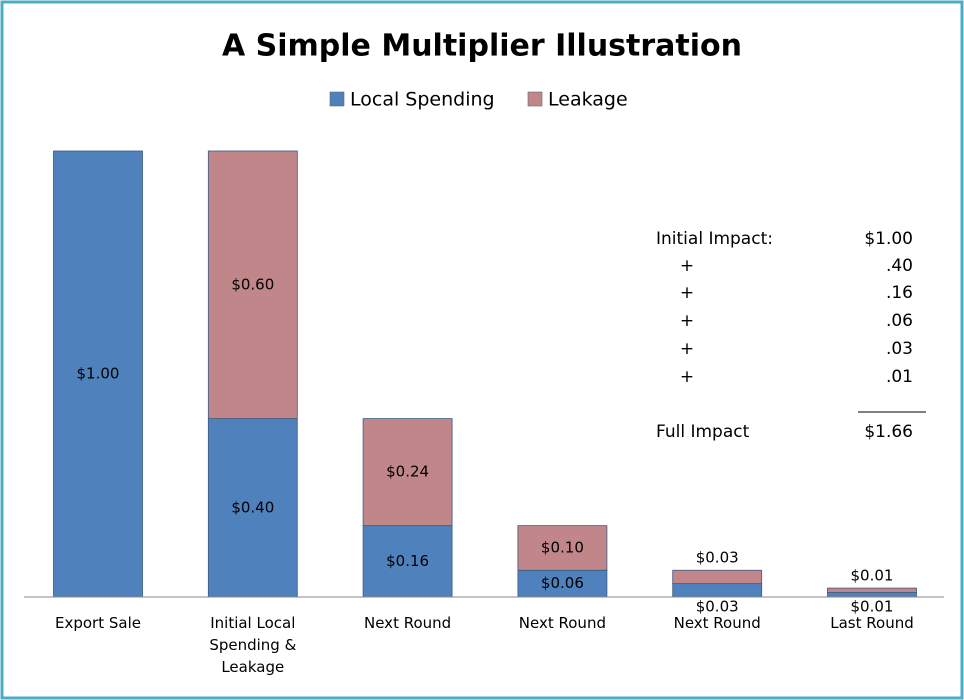 The height and width of the screenshot is (700, 964). Describe the element at coordinates (899, 266) in the screenshot. I see `annotation-value: .40` at that location.